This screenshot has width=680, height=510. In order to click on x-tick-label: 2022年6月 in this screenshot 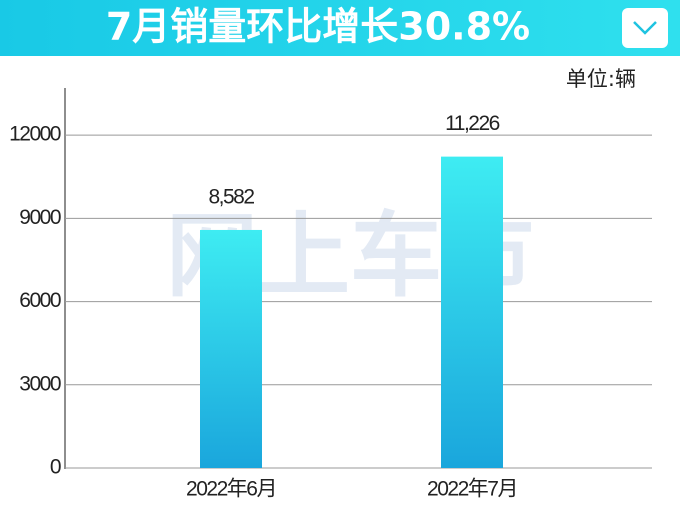, I will do `click(231, 489)`.